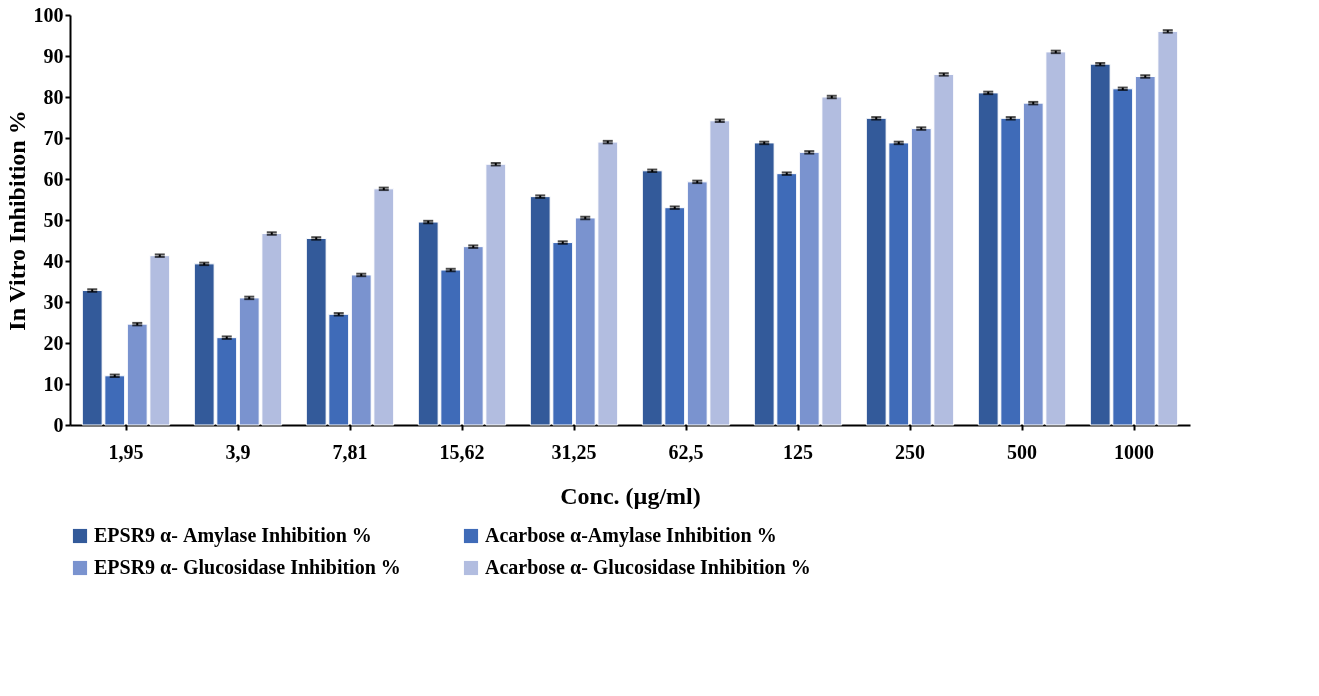 The width and height of the screenshot is (1319, 696). I want to click on y-tick-label: 0, so click(58, 424).